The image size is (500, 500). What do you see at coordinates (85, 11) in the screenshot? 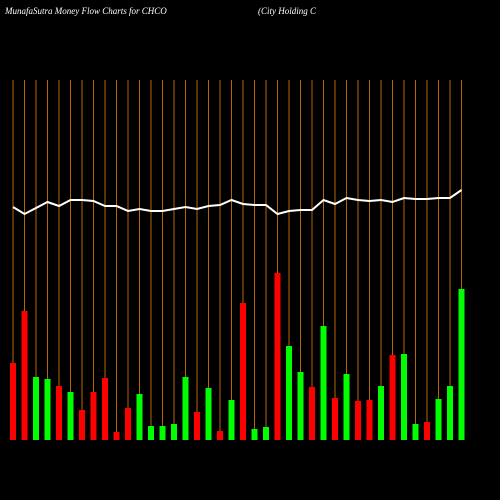
I see `chart-title: MunafaSutra Money Flow Charts for CHCO` at bounding box center [85, 11].